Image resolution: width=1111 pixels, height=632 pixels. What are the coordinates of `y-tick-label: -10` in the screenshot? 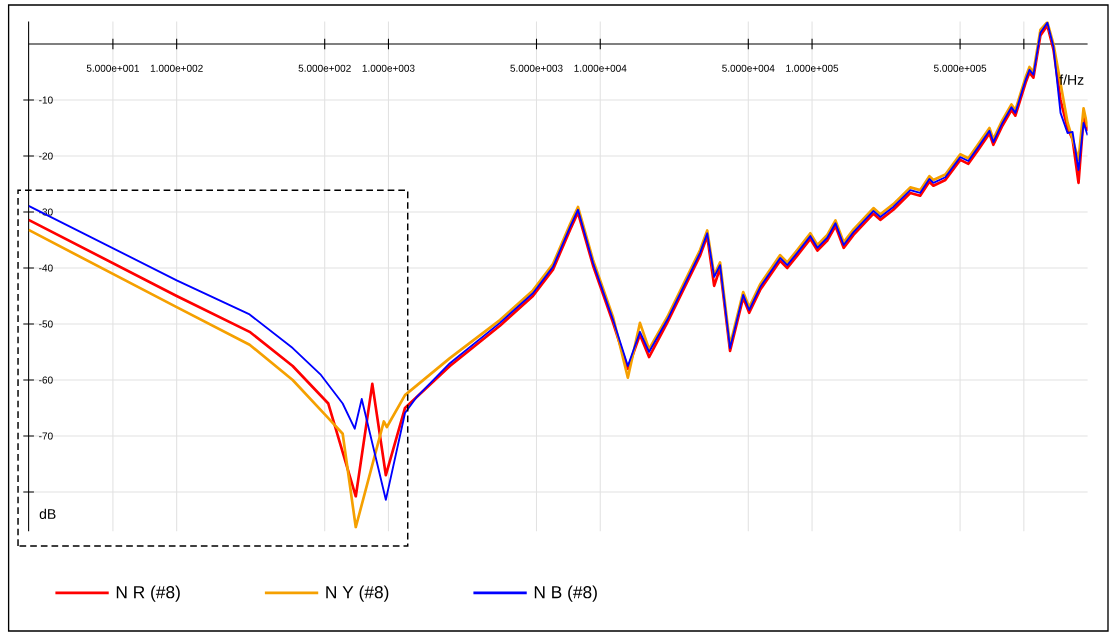 It's located at (46, 100).